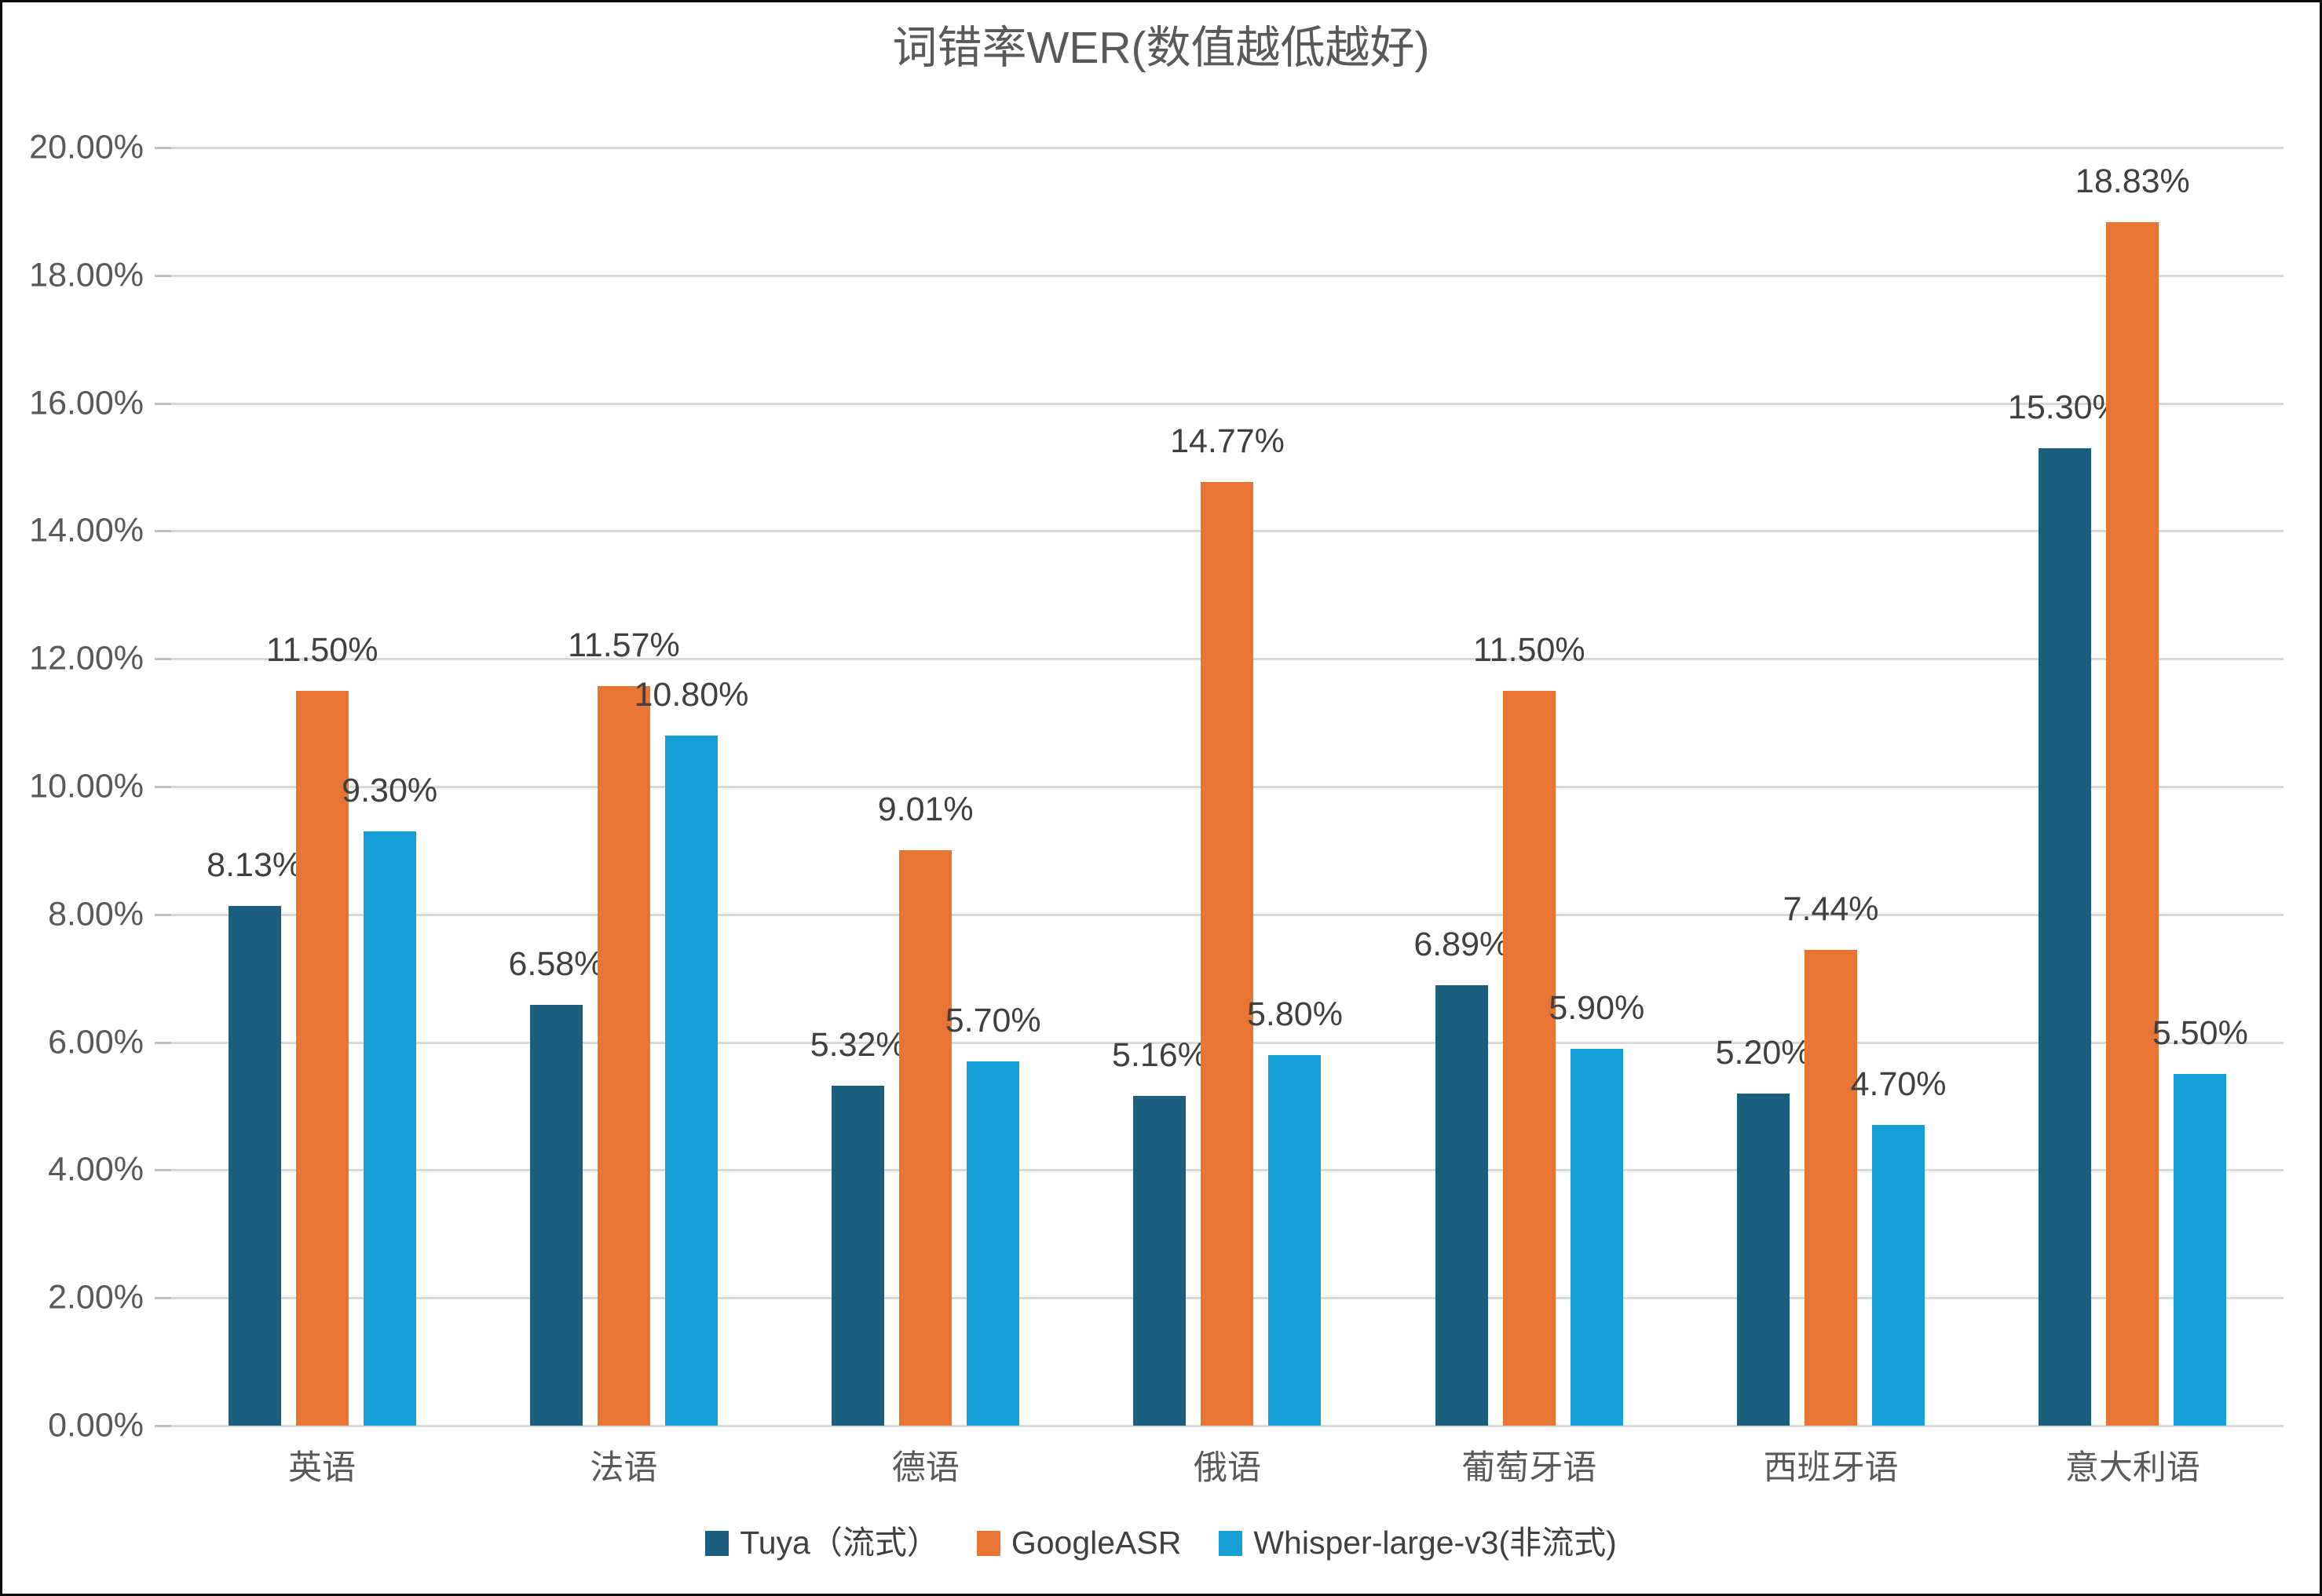  What do you see at coordinates (1227, 441) in the screenshot?
I see `bar-value-label: 14.77%` at bounding box center [1227, 441].